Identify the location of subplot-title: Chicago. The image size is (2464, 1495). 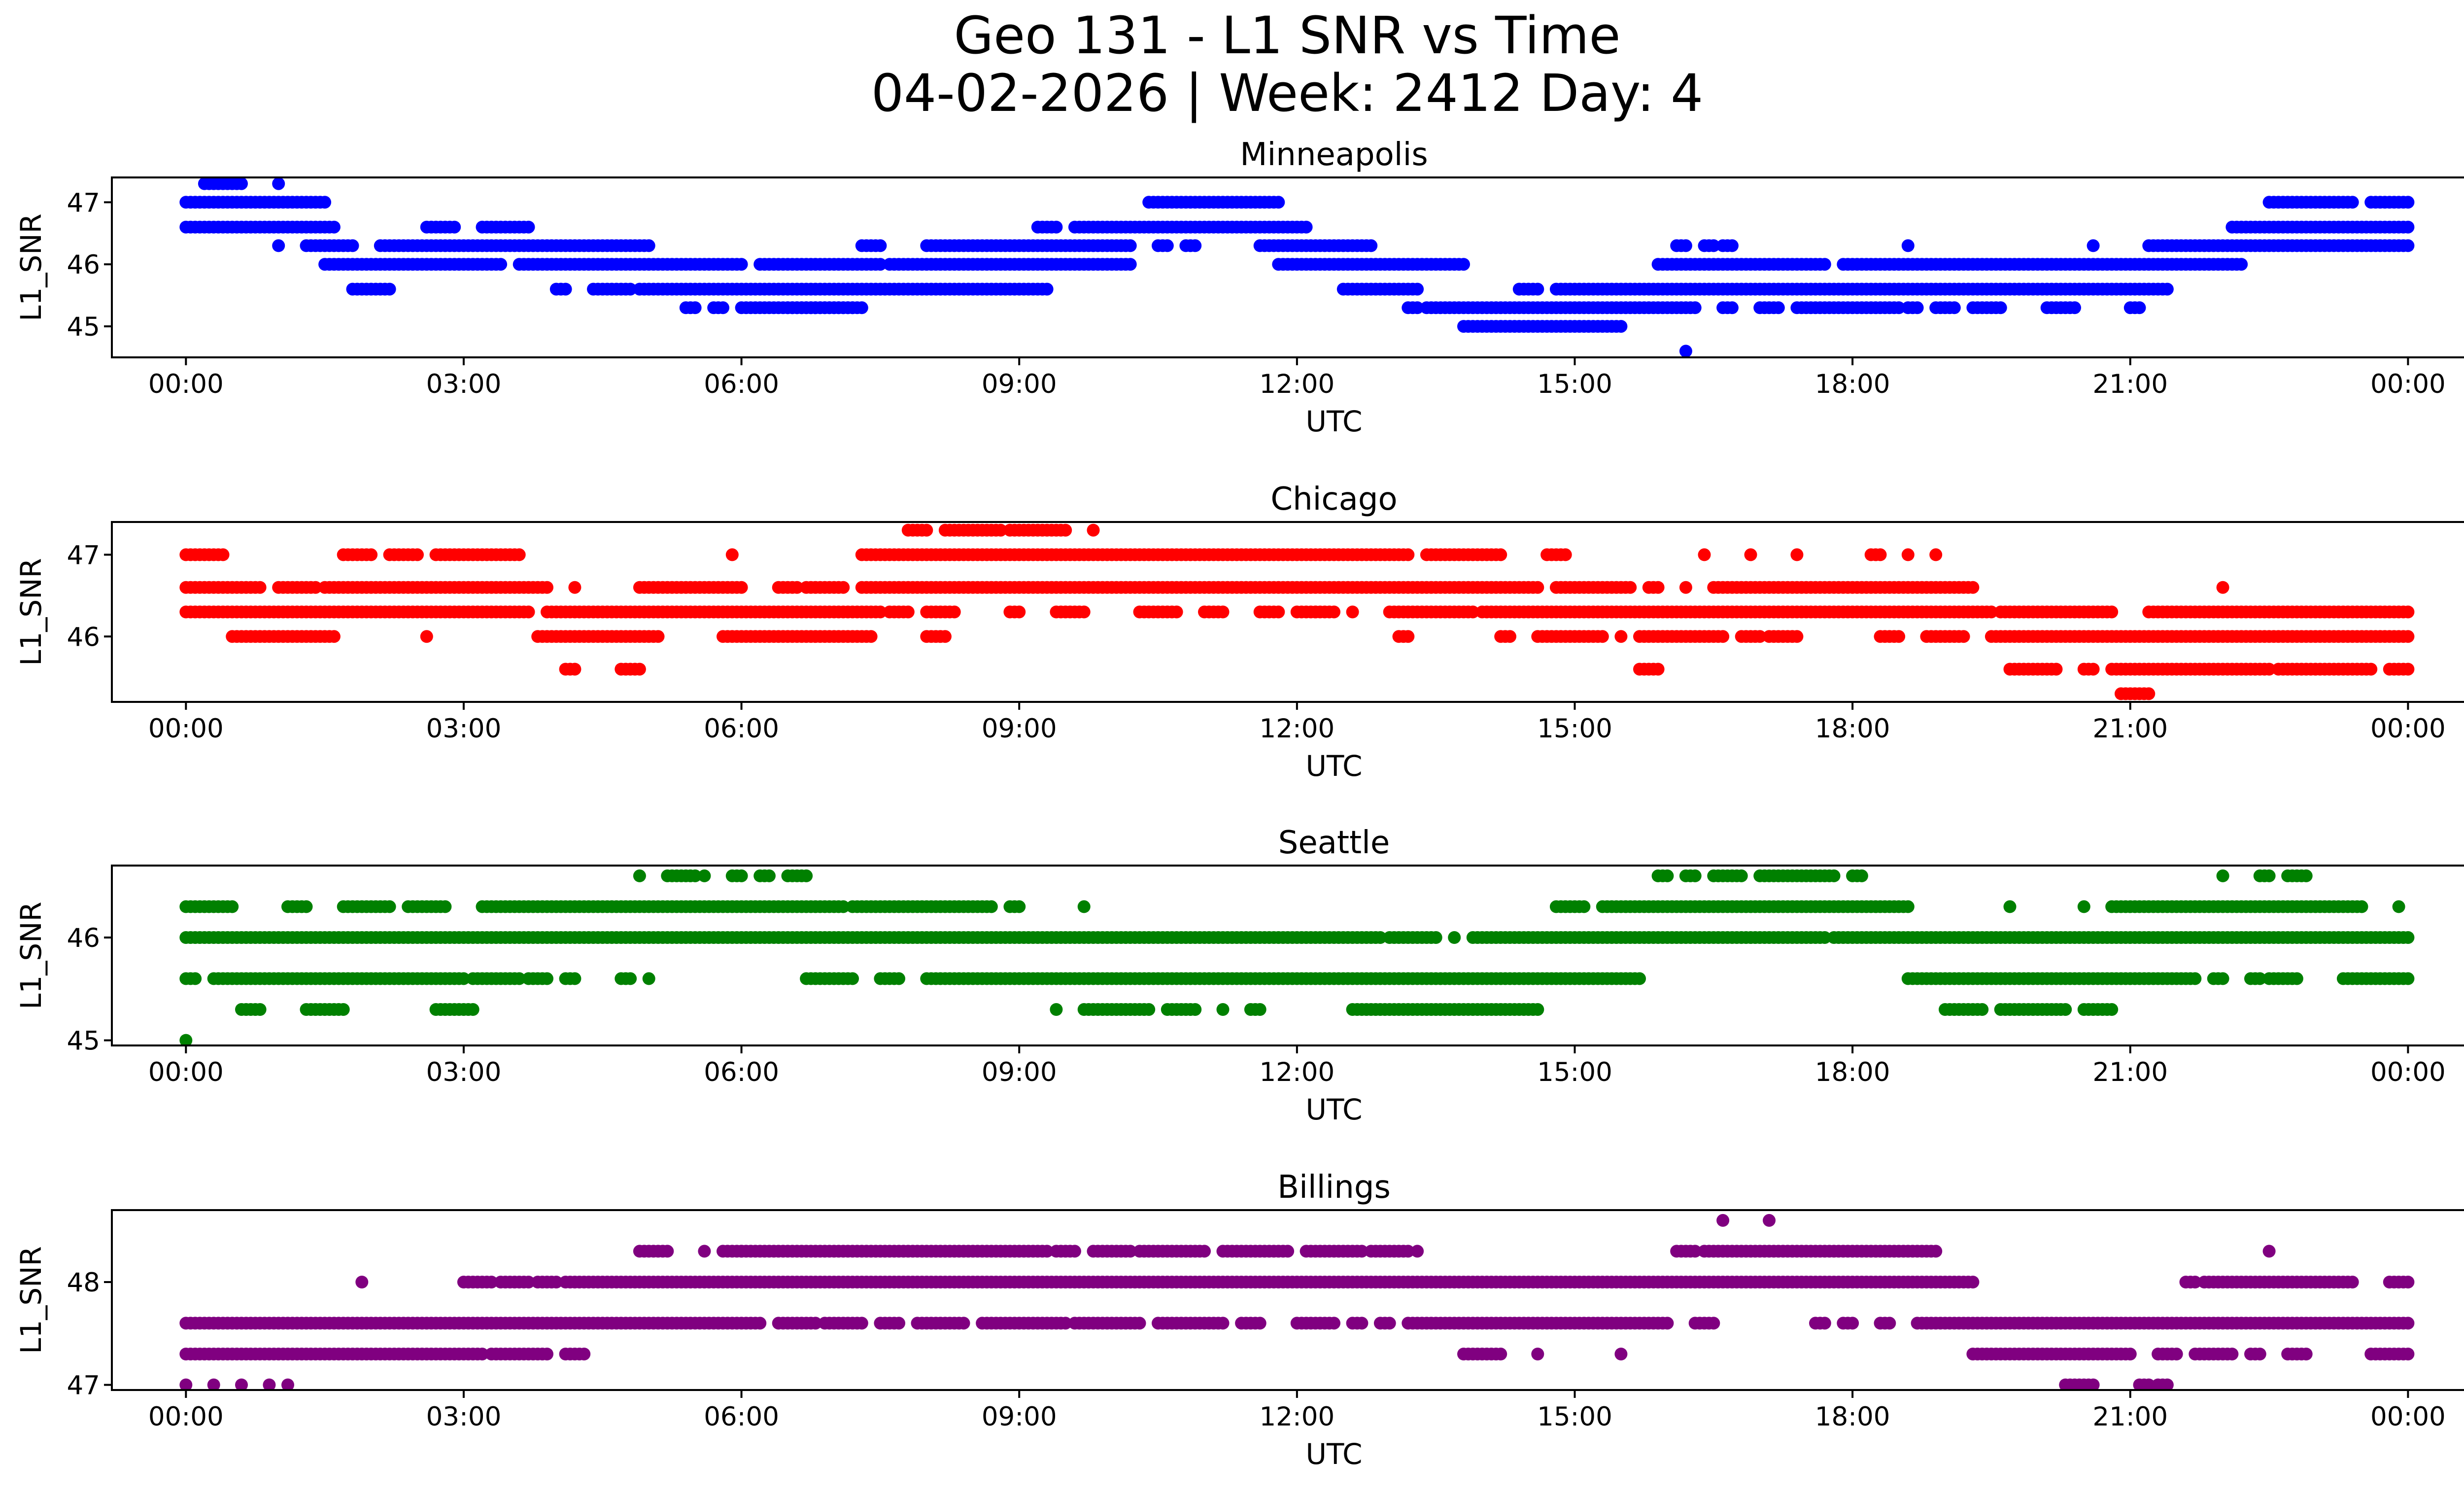
(1333, 499).